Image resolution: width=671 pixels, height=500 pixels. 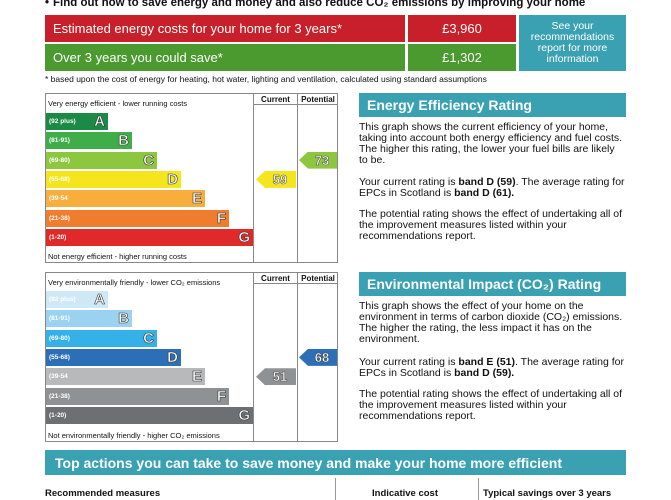 What do you see at coordinates (318, 99) in the screenshot?
I see `energy-col-potential: Potential` at bounding box center [318, 99].